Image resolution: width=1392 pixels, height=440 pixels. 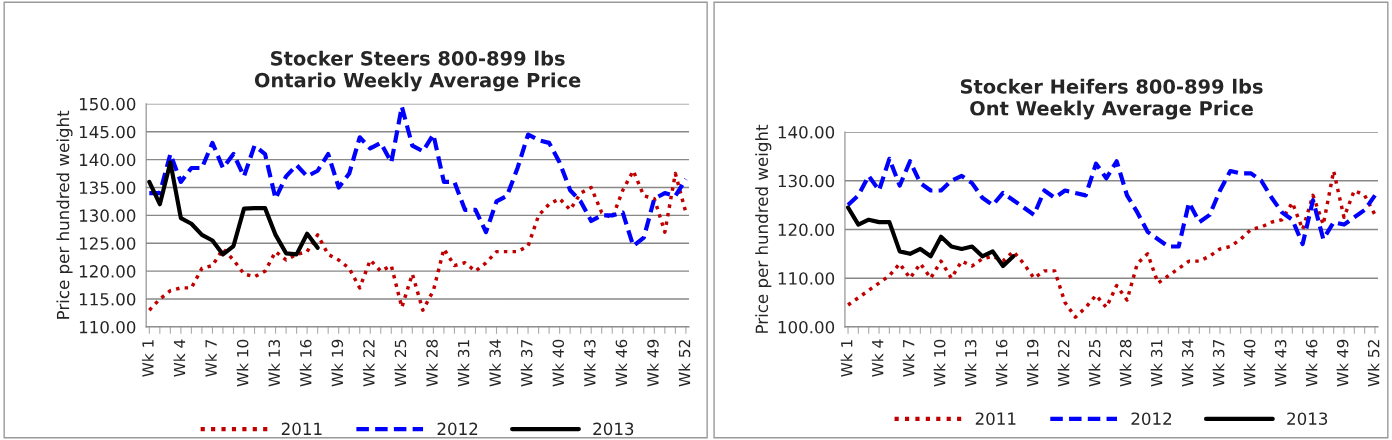 What do you see at coordinates (107, 132) in the screenshot?
I see `y-tick-label: 145.00` at bounding box center [107, 132].